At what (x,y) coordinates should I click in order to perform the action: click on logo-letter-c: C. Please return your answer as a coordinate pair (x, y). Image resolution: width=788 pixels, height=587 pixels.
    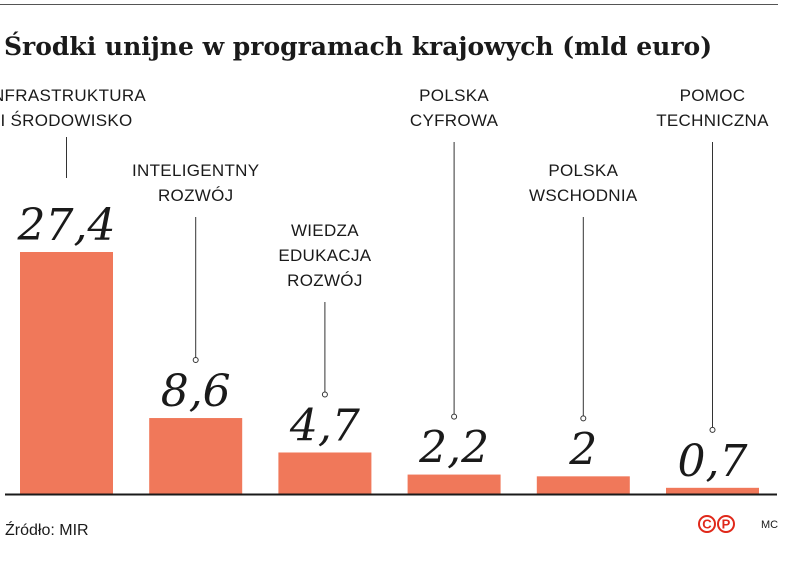
    Looking at the image, I should click on (707, 524).